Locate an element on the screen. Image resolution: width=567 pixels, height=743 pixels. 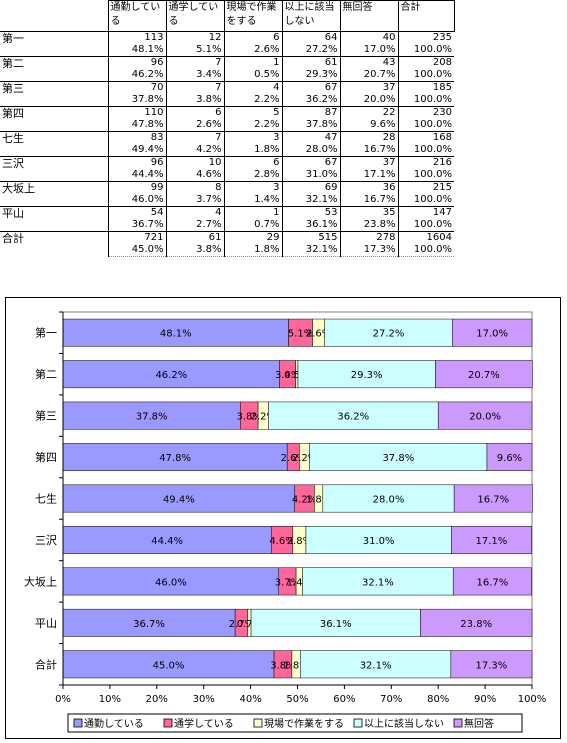
percent-cell: 46.2% is located at coordinates (136, 75).